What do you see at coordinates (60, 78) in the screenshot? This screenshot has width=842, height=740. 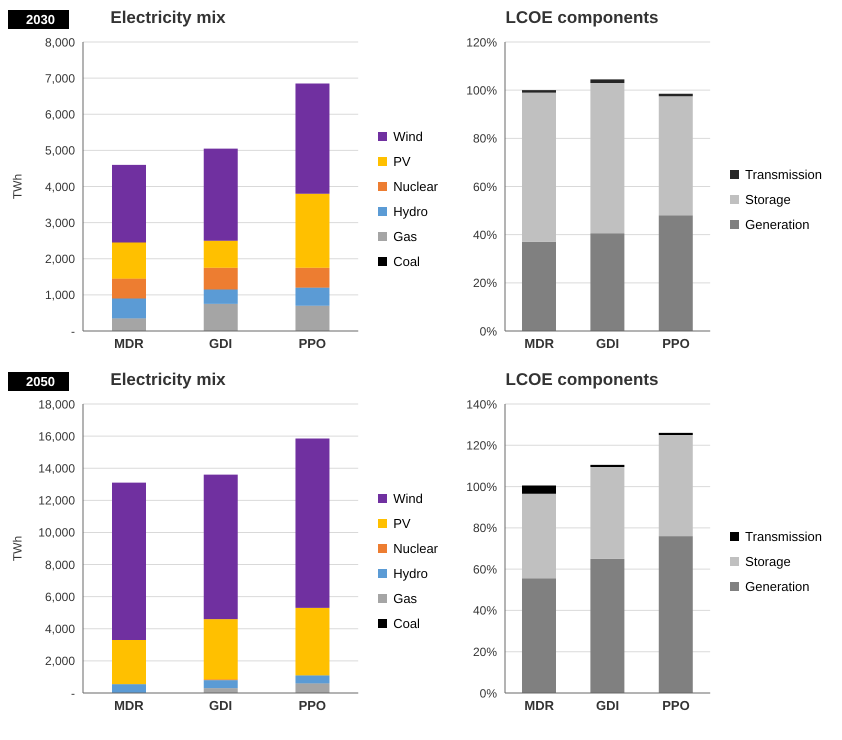 I see `y-tick-label: 7,000` at bounding box center [60, 78].